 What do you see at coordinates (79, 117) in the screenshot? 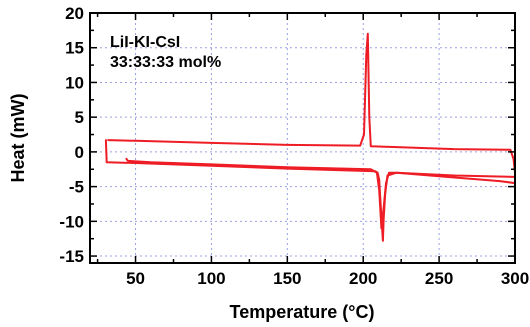
I see `y-tick-label: 5` at bounding box center [79, 117].